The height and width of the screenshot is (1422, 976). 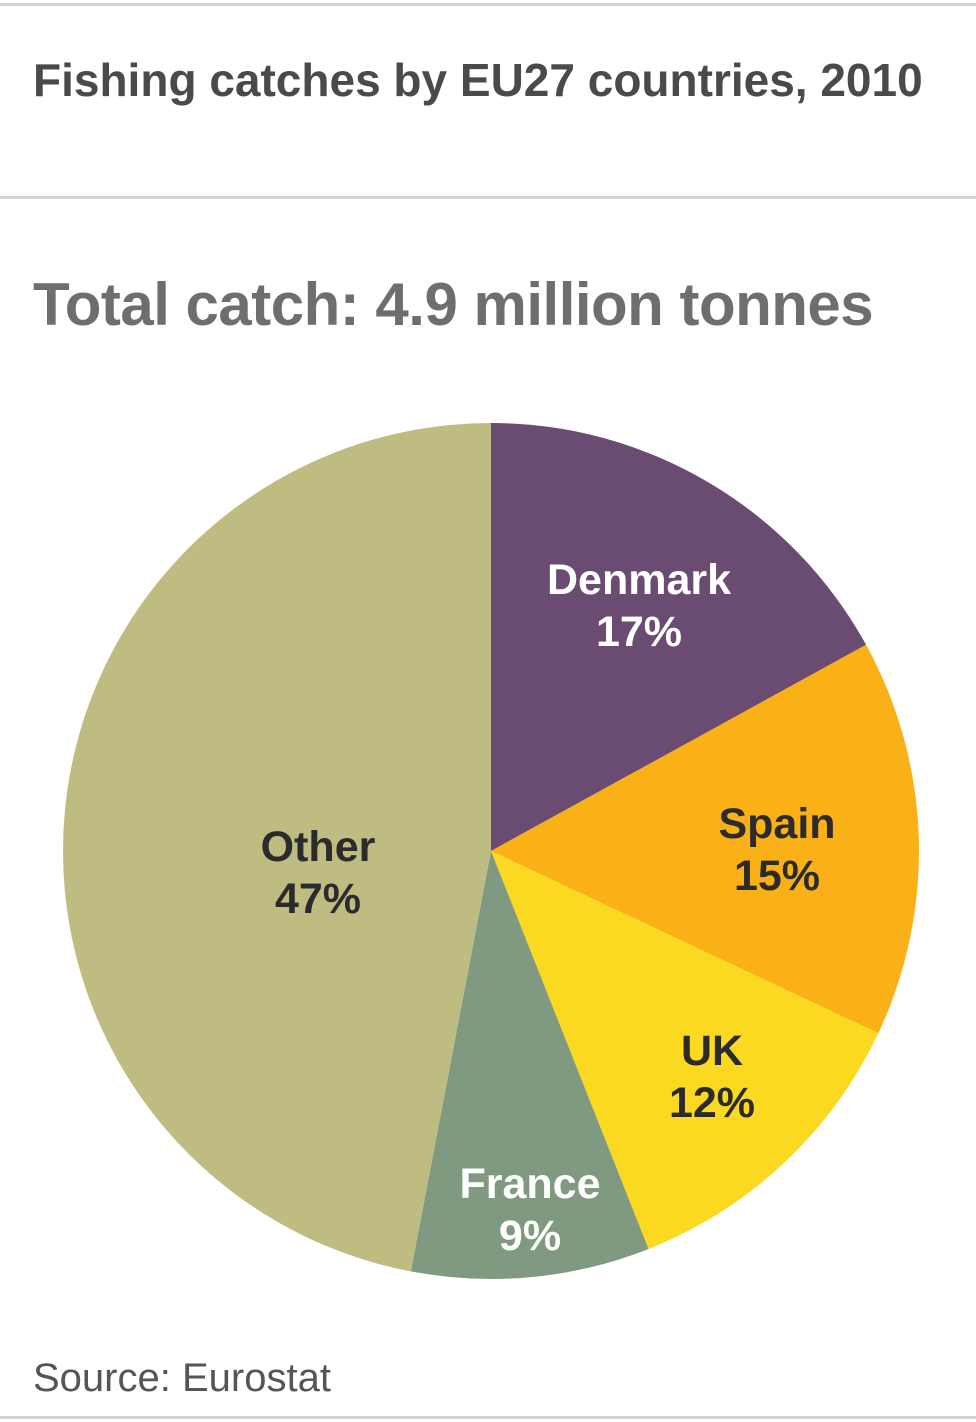 I want to click on top-divider, so click(x=488, y=4).